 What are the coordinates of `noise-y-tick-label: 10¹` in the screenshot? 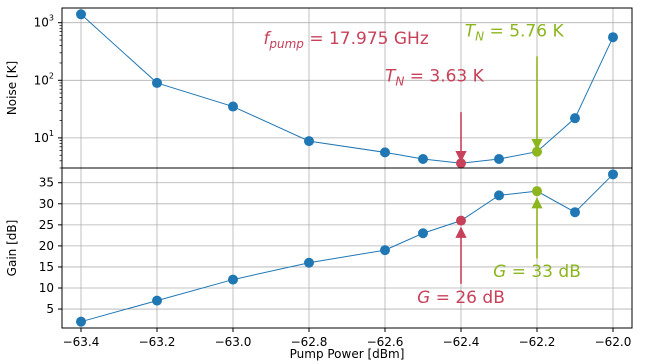 It's located at (44, 137).